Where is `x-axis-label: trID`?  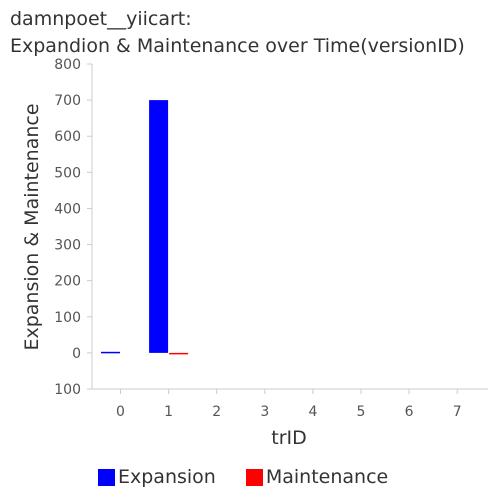 x-axis-label: trID is located at coordinates (289, 438).